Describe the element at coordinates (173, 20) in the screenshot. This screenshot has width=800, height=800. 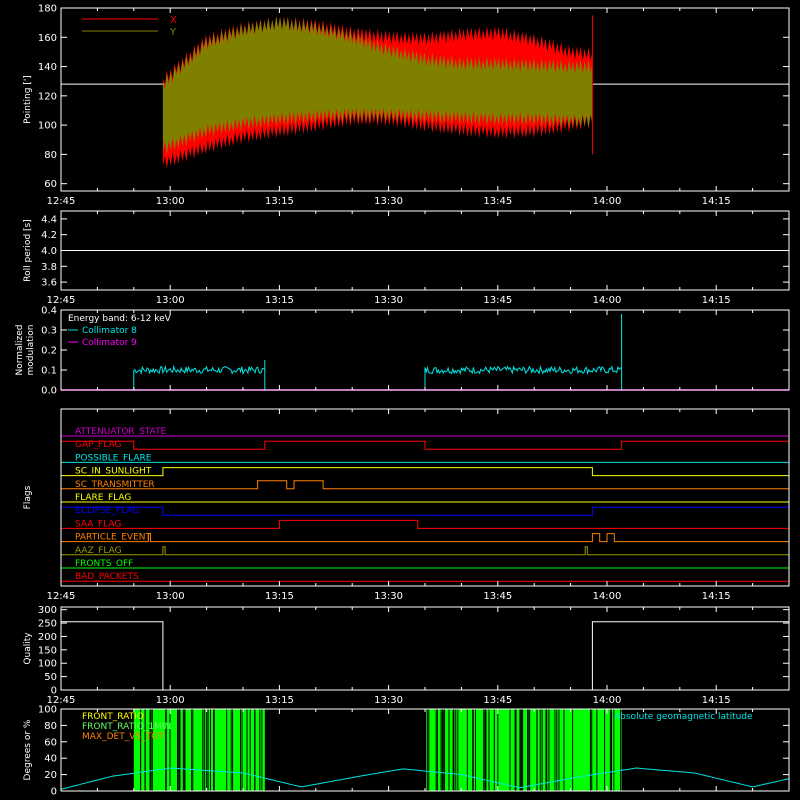
I see `legend-label-x: X` at that location.